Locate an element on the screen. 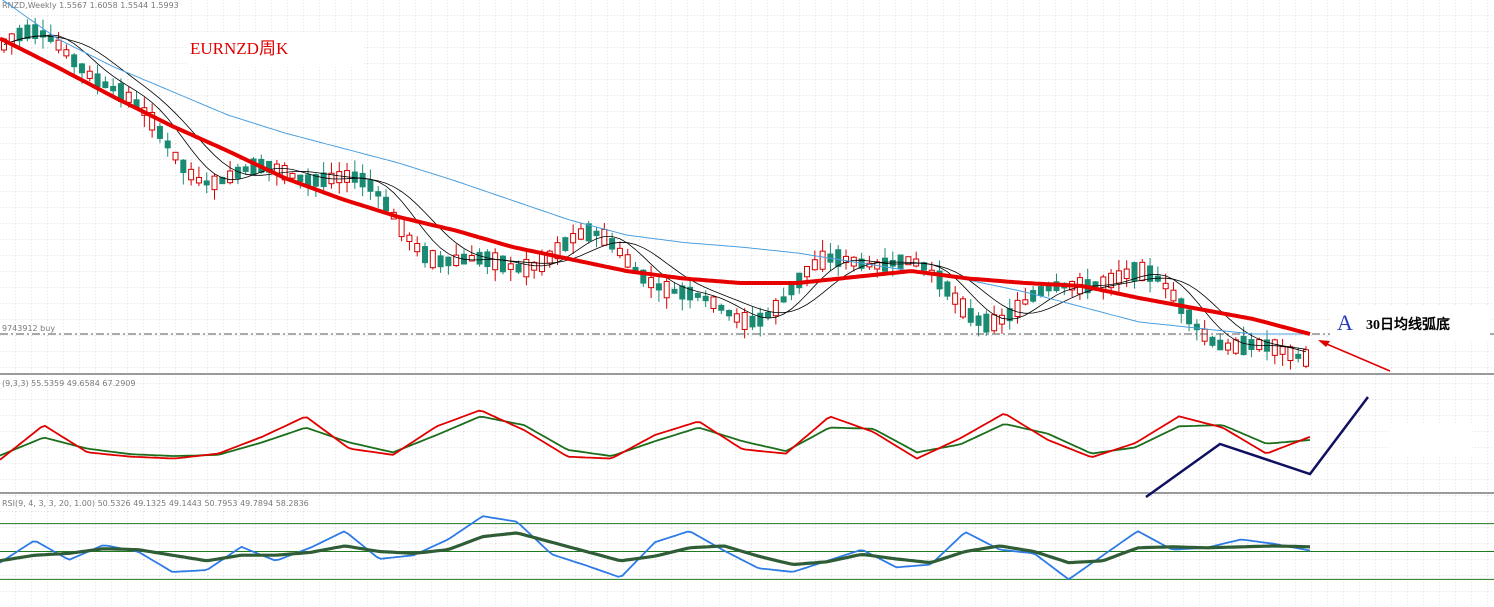 This screenshot has height=607, width=1494. title-box is located at coordinates (275, 48).